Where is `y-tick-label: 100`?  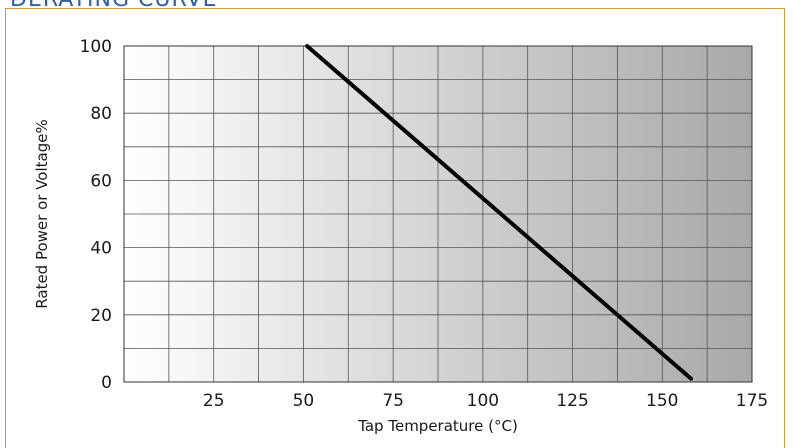
y-tick-label: 100 is located at coordinates (96, 47).